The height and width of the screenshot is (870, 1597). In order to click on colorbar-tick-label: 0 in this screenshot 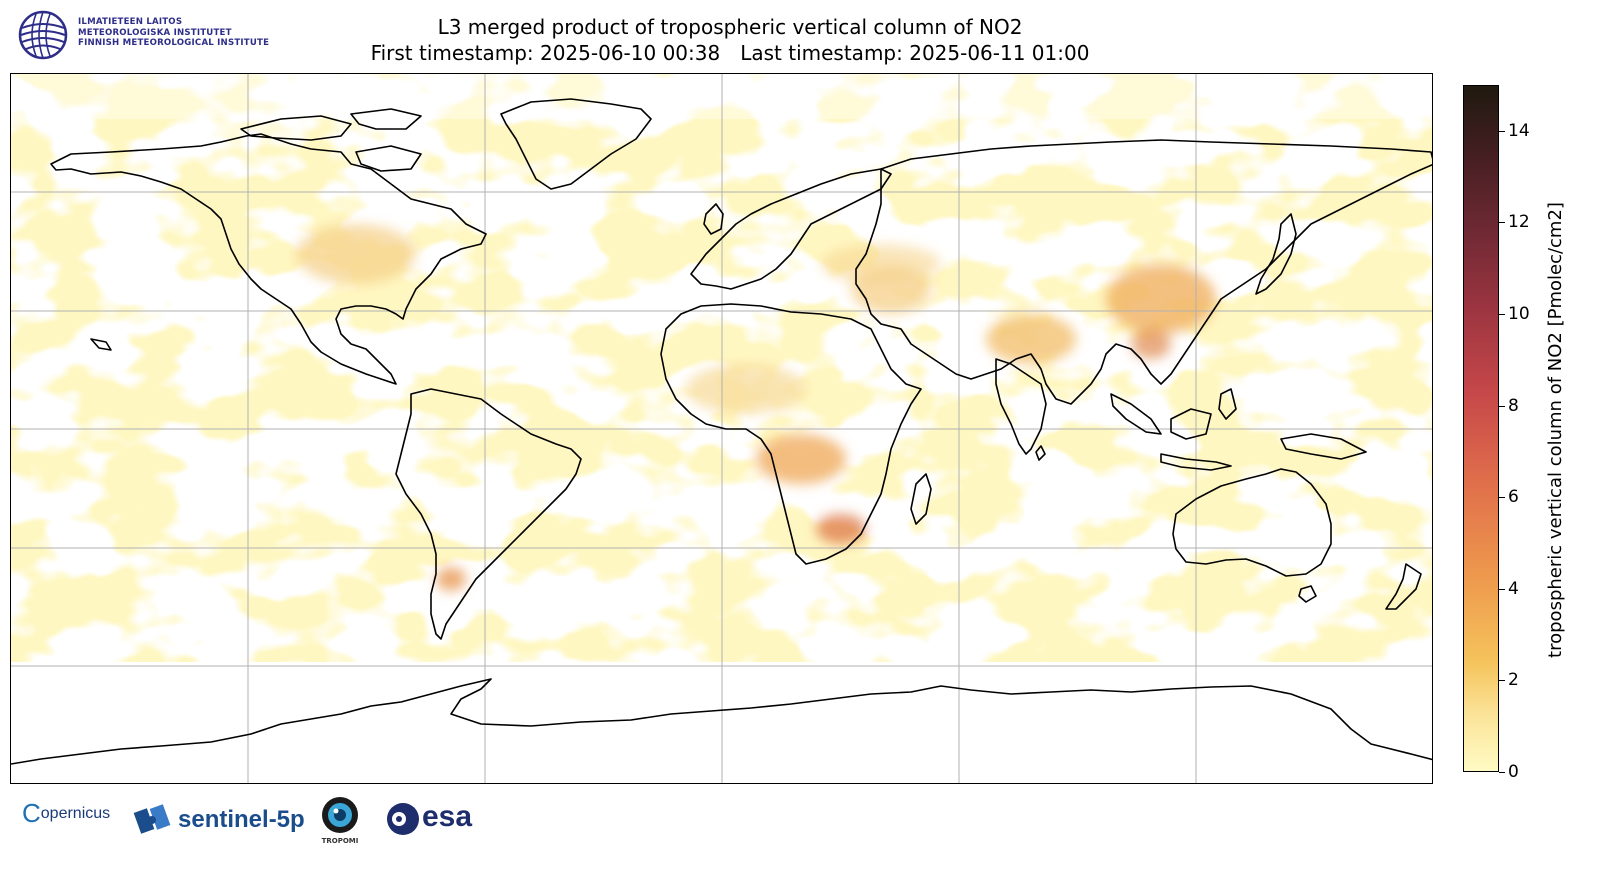, I will do `click(1513, 772)`.